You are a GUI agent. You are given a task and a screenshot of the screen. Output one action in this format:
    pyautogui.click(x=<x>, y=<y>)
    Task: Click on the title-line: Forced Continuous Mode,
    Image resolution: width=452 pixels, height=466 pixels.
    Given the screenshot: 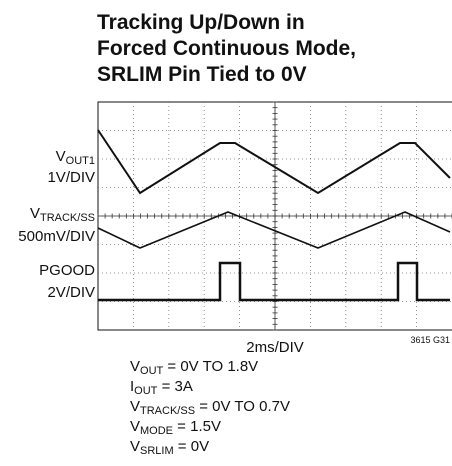 What is the action you would take?
    pyautogui.click(x=226, y=48)
    